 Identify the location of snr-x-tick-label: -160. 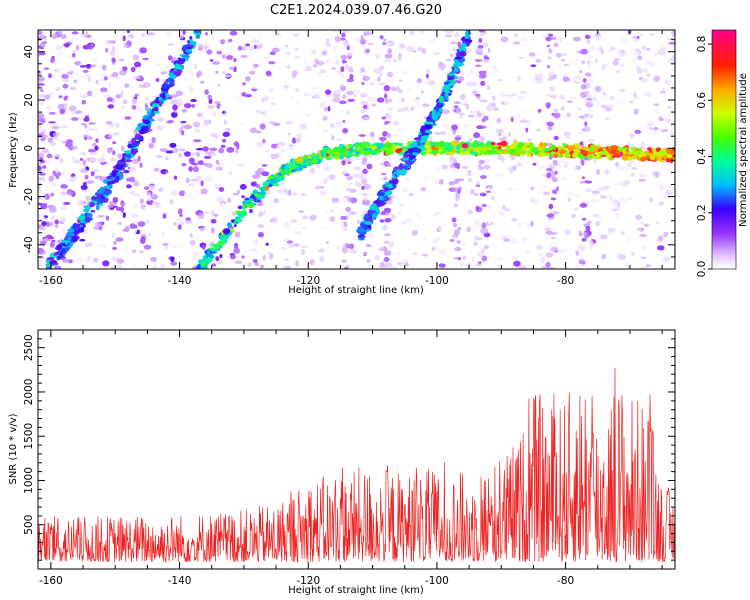
(51, 581).